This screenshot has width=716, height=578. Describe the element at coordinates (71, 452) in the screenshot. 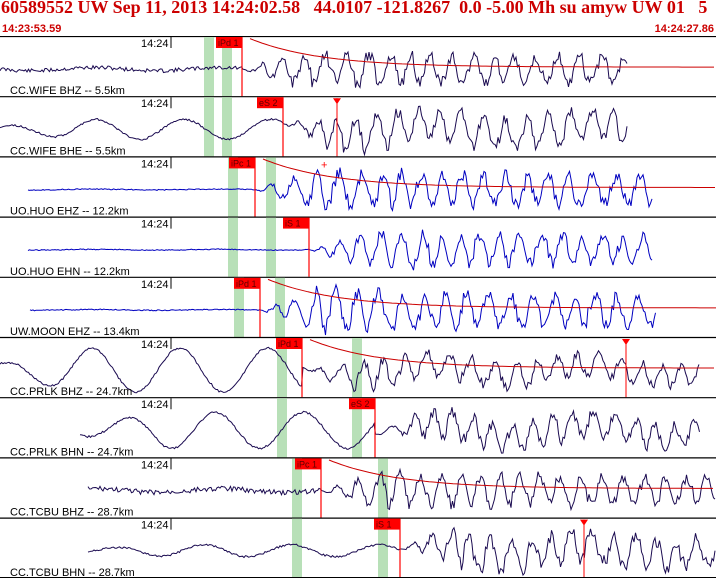

I see `station-label: CC.PRLK BHN -- 24.7km` at that location.